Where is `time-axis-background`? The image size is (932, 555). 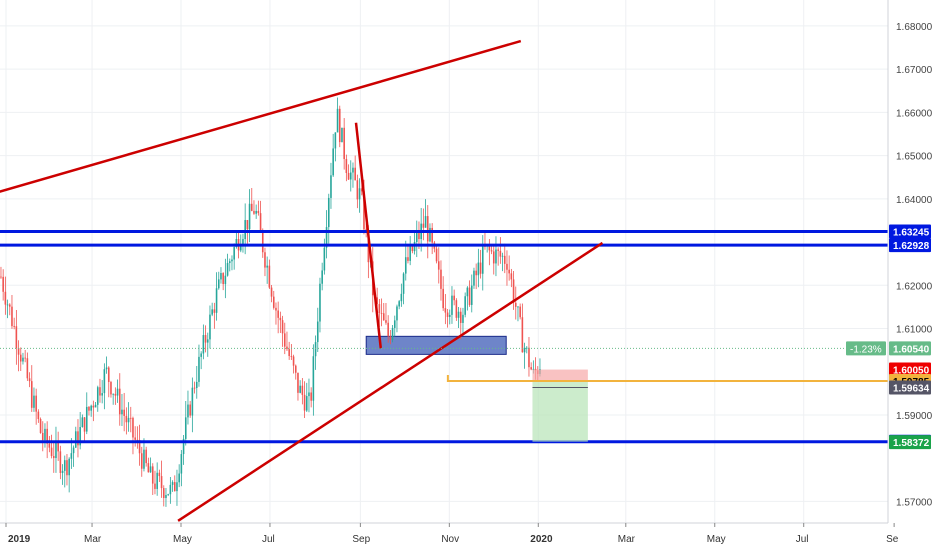
time-axis-background is located at coordinates (466, 536).